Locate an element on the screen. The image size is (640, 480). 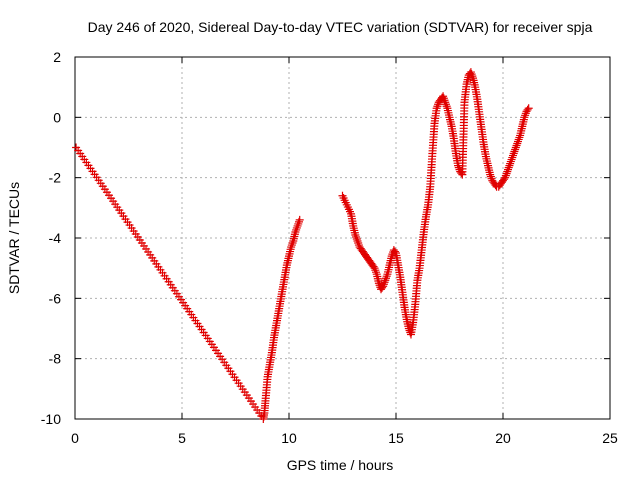
x-tick-label: 15 is located at coordinates (396, 438).